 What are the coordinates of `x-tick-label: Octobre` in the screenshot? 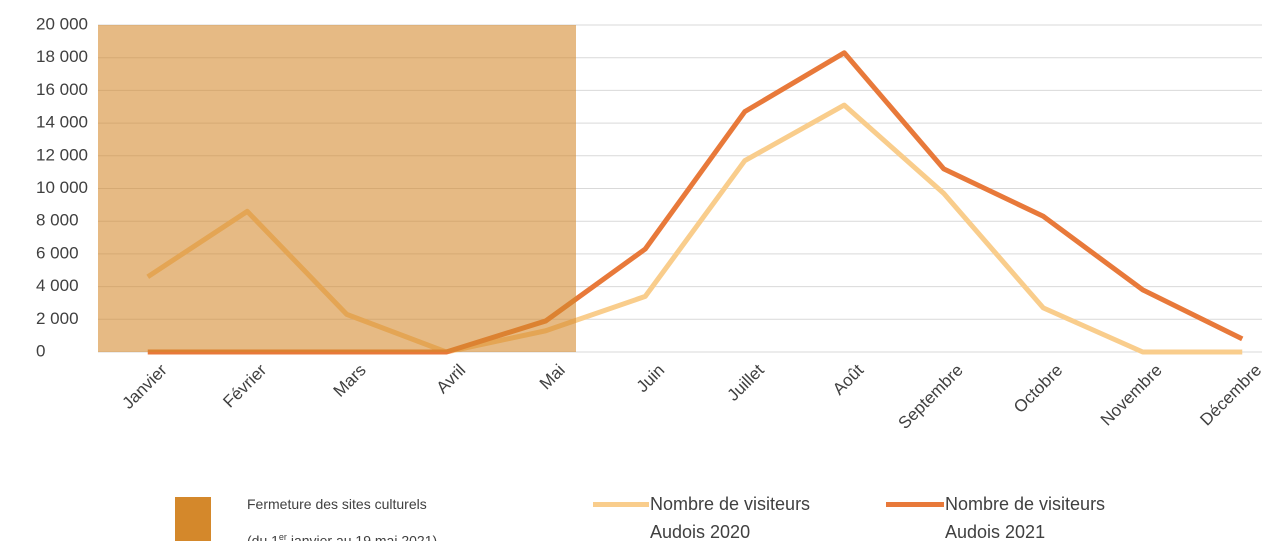 It's located at (1038, 389).